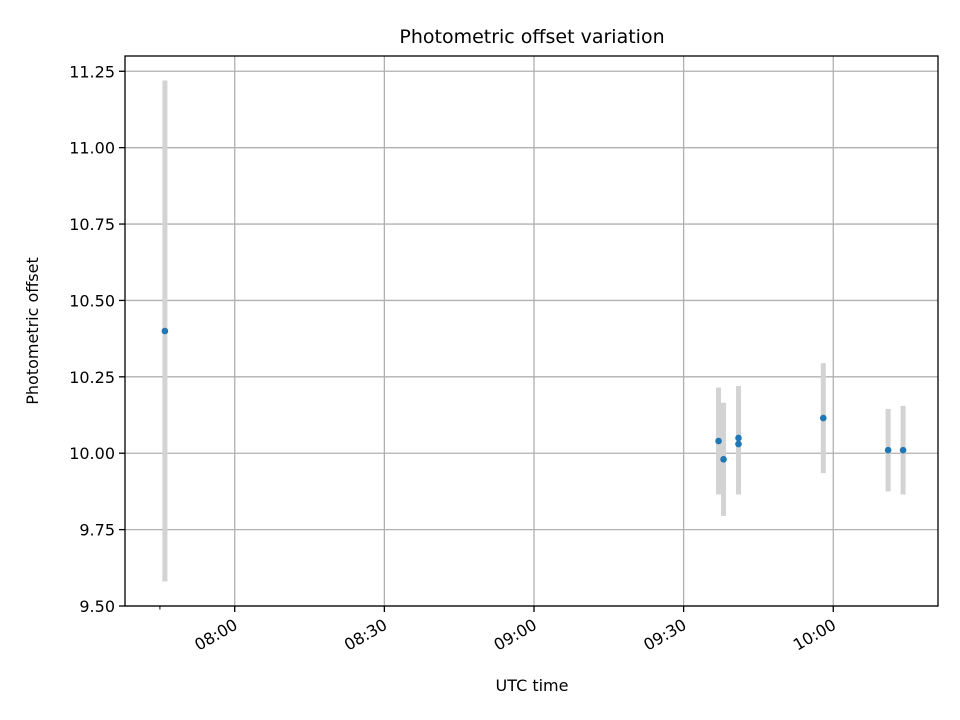 The image size is (960, 720). I want to click on y-tick-label: 11.25, so click(92, 71).